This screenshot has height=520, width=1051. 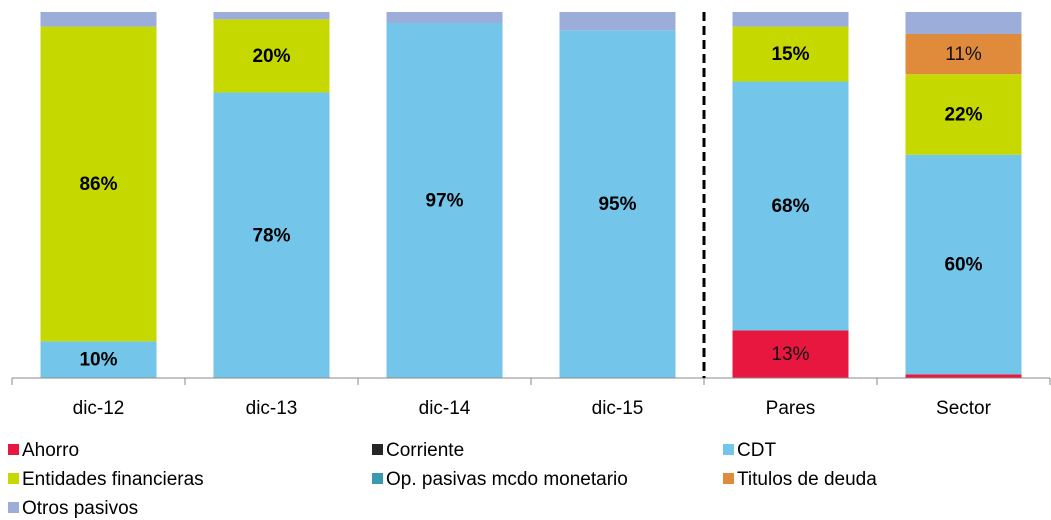 What do you see at coordinates (964, 408) in the screenshot?
I see `x-tick-label: Sector` at bounding box center [964, 408].